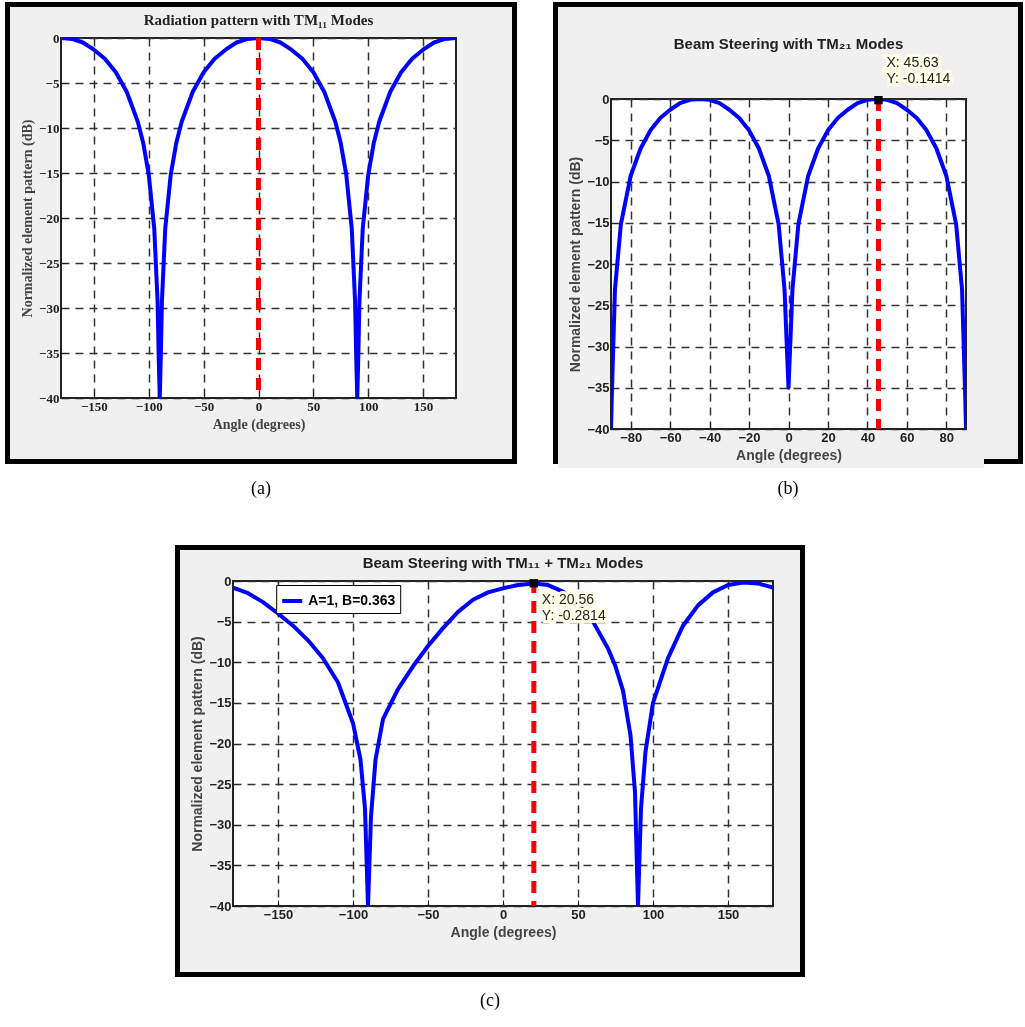 This screenshot has height=1027, width=1025. What do you see at coordinates (631, 437) in the screenshot?
I see `x-tick-label: −80` at bounding box center [631, 437].